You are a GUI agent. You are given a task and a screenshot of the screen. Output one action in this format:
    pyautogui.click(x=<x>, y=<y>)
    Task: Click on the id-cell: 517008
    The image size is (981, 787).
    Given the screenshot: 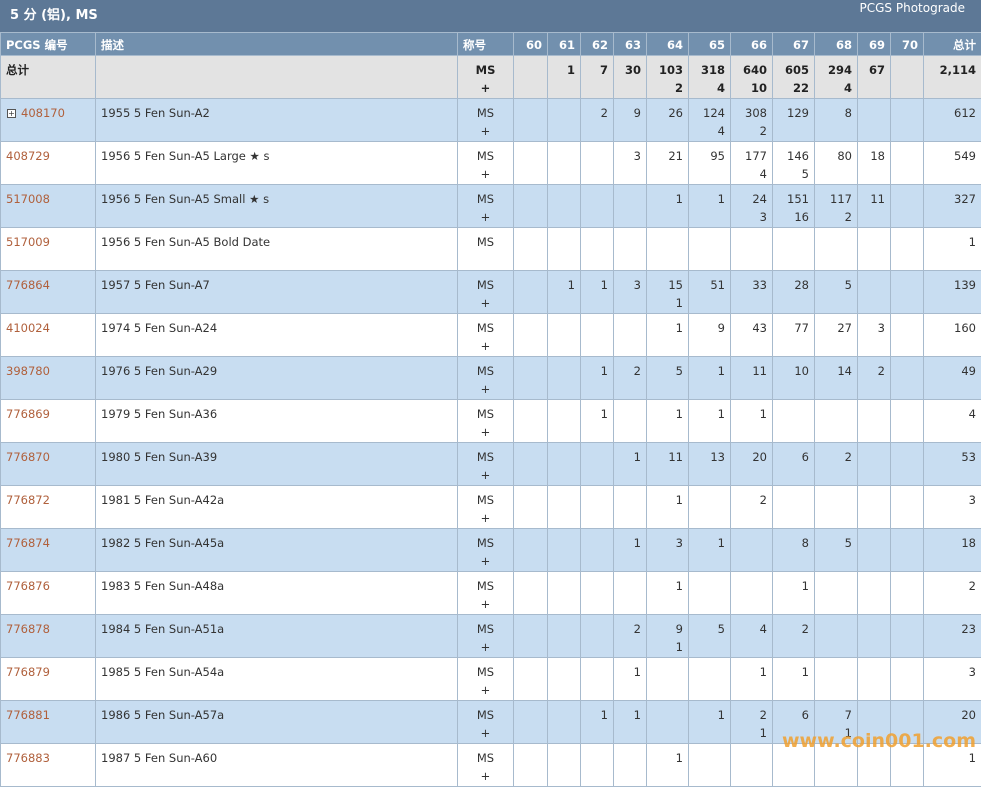 What is the action you would take?
    pyautogui.click(x=48, y=206)
    